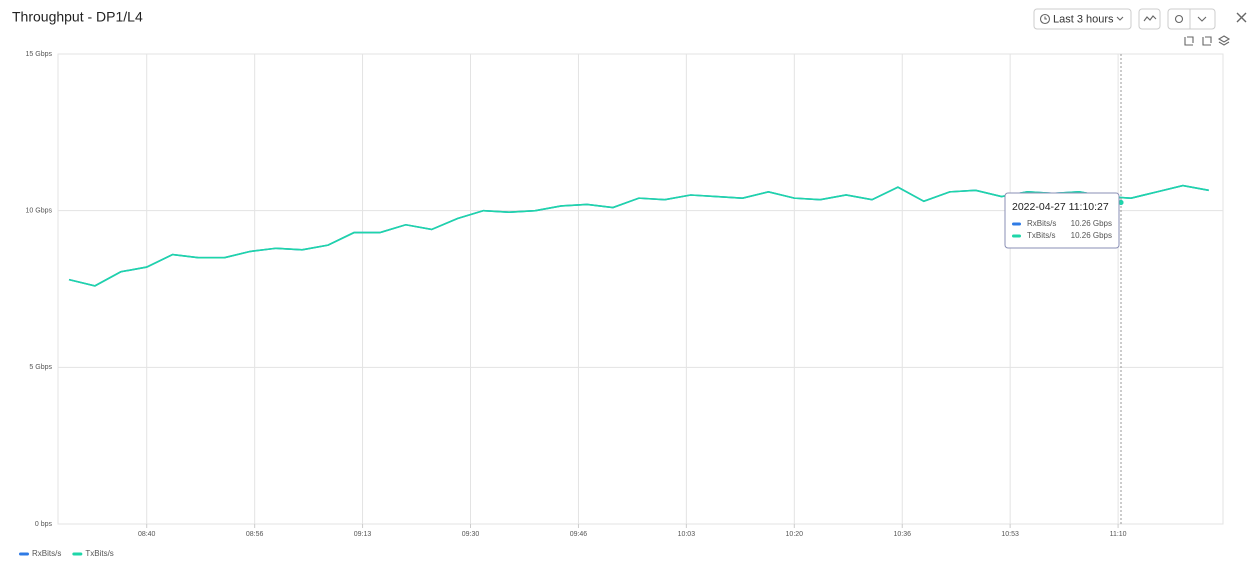 The width and height of the screenshot is (1259, 583). Describe the element at coordinates (99, 553) in the screenshot. I see `legend-label: TxBits/s` at that location.